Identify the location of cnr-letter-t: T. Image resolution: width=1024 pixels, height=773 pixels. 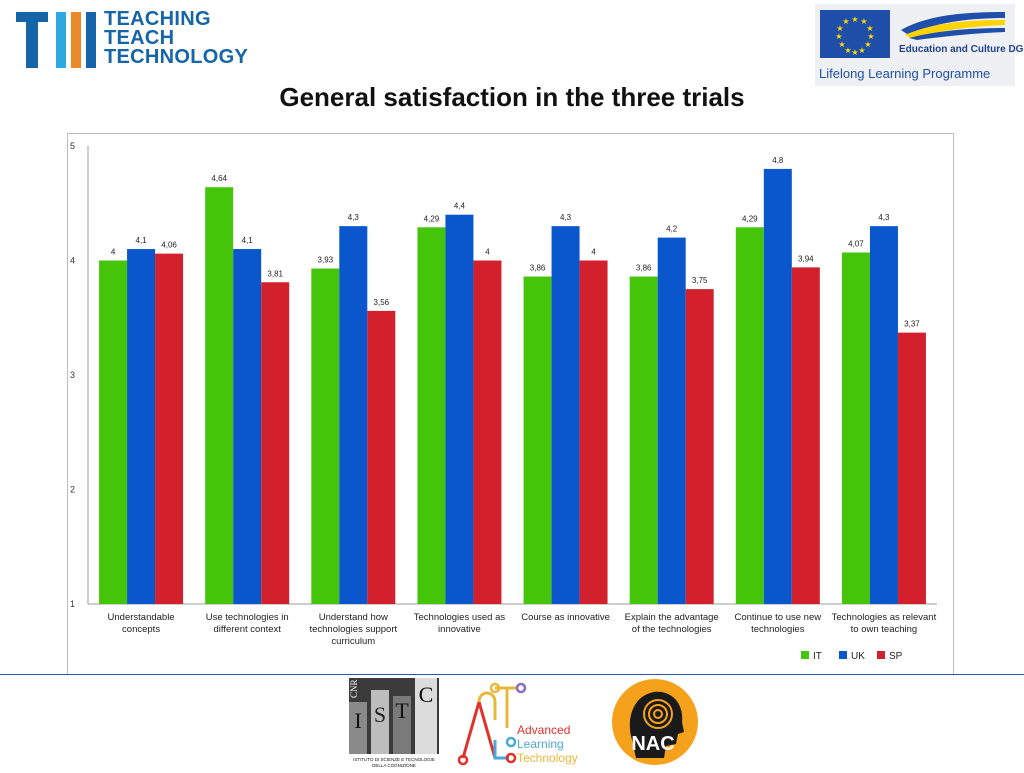
(402, 710).